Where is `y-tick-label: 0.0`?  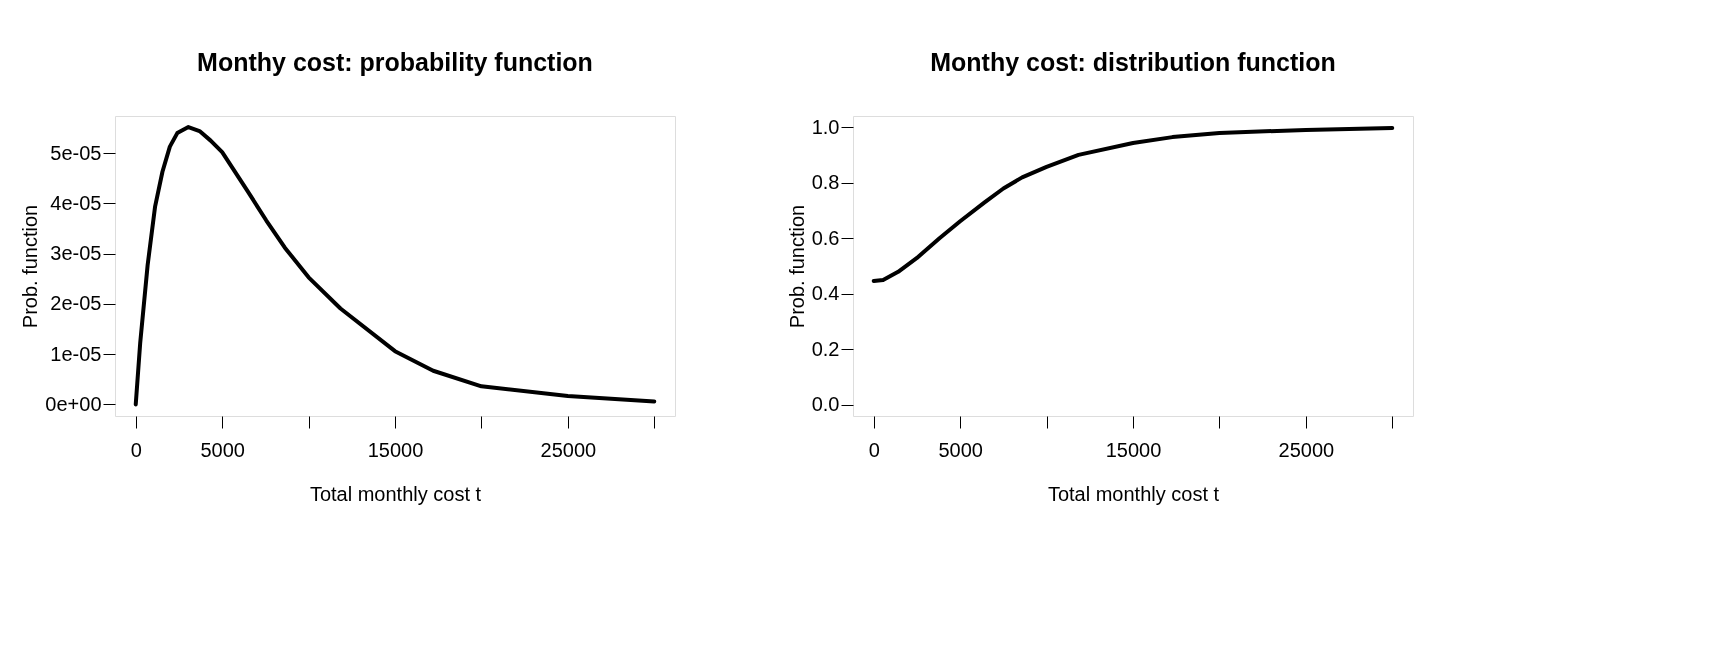 y-tick-label: 0.0 is located at coordinates (825, 404).